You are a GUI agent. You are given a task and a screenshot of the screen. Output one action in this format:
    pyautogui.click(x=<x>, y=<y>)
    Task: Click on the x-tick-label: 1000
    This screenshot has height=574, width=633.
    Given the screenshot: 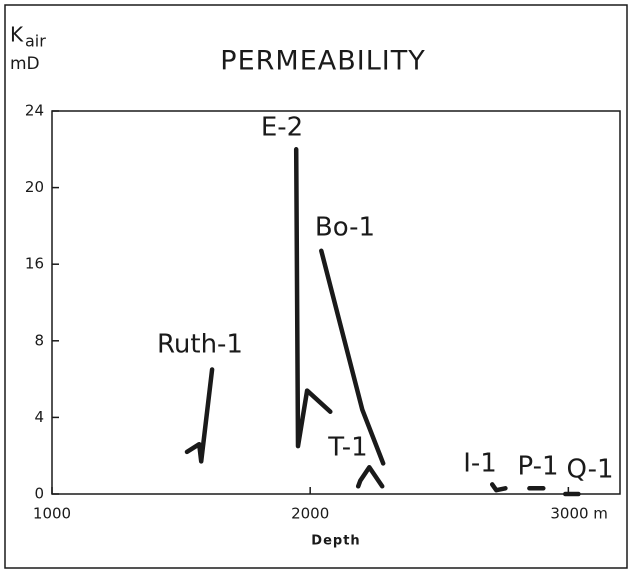 What is the action you would take?
    pyautogui.click(x=52, y=514)
    